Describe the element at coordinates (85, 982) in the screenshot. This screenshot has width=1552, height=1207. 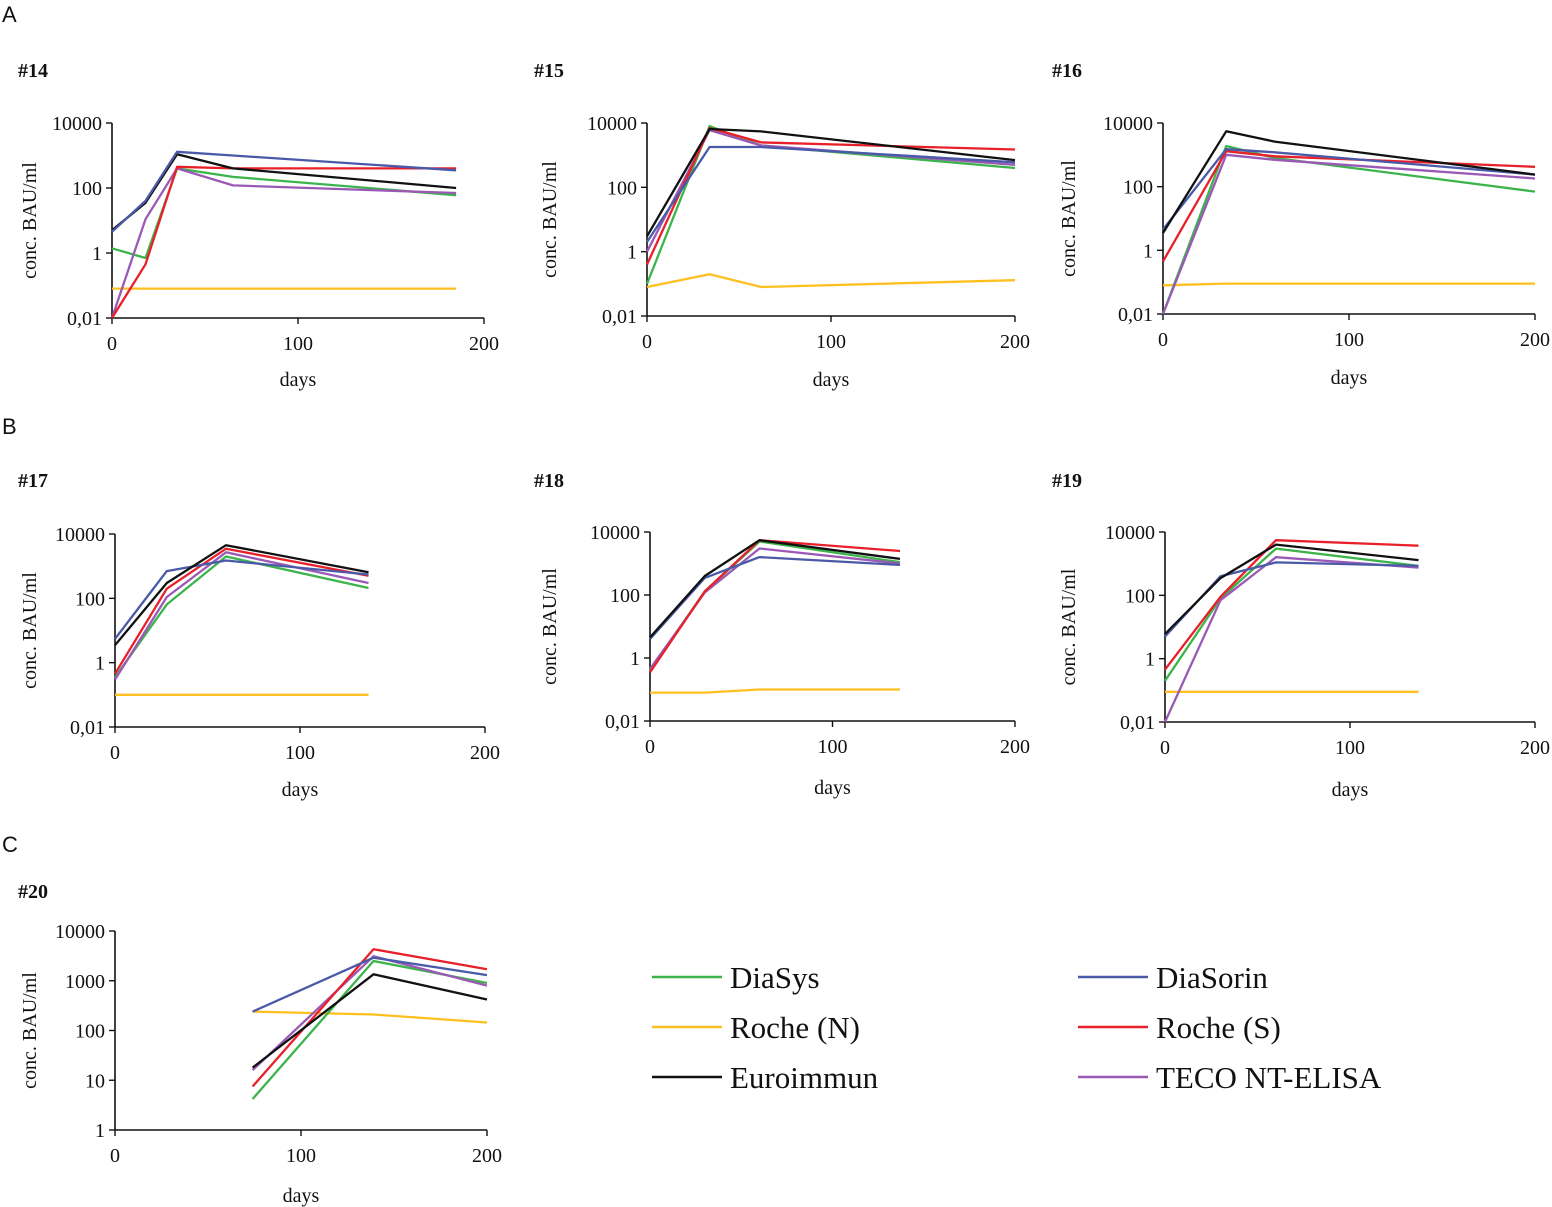
I see `y-tick-label: 1000` at that location.